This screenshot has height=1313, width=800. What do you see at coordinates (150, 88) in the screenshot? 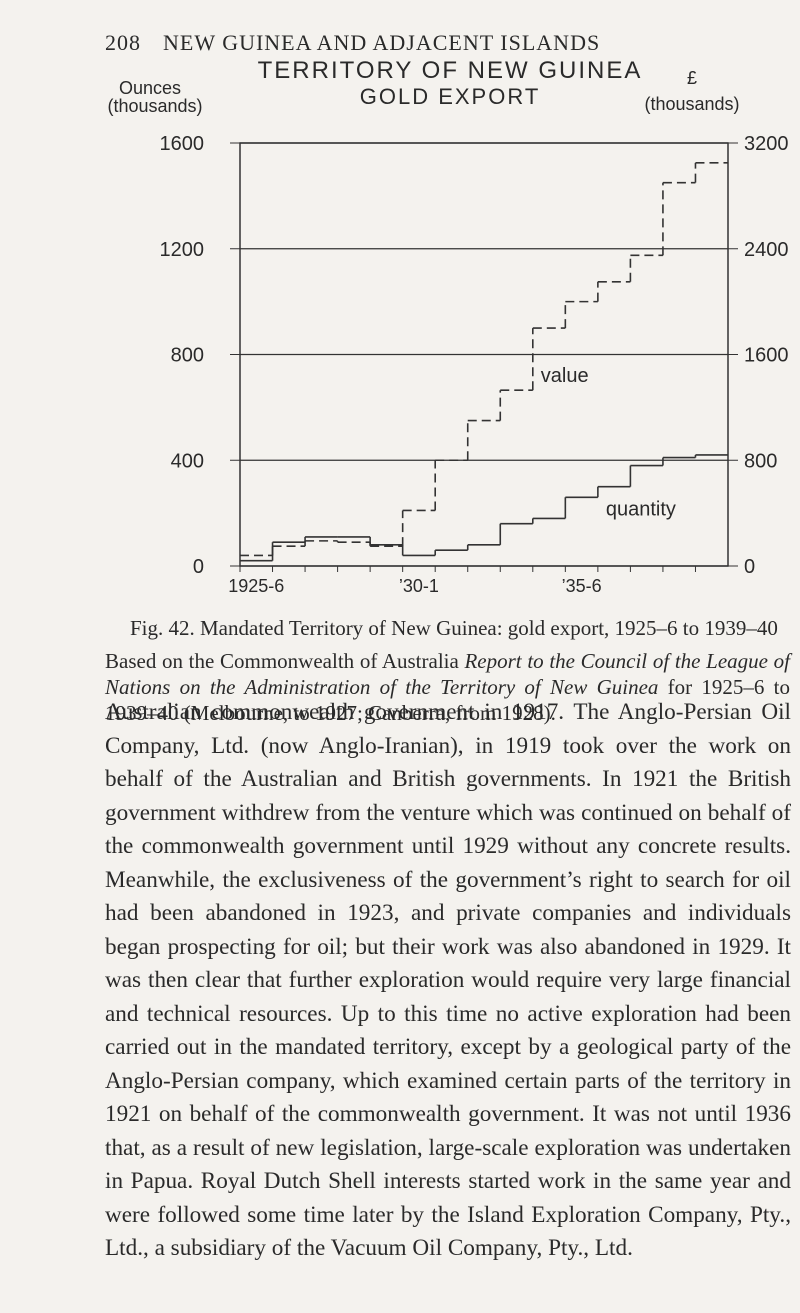
I see `y-label: Ounces` at bounding box center [150, 88].